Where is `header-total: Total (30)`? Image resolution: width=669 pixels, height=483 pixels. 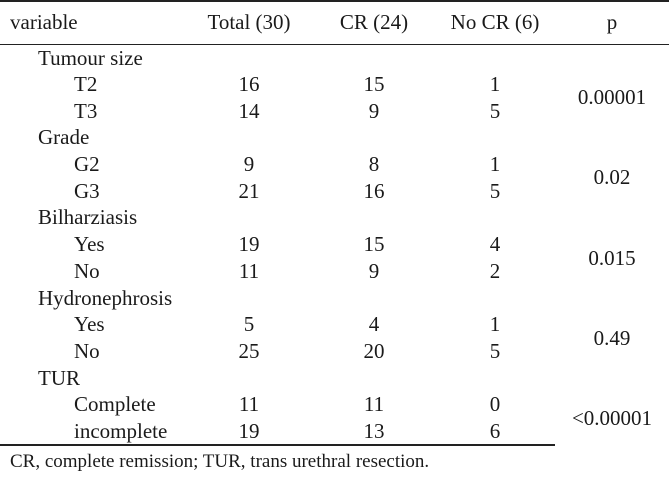
header-total: Total (30) is located at coordinates (249, 22).